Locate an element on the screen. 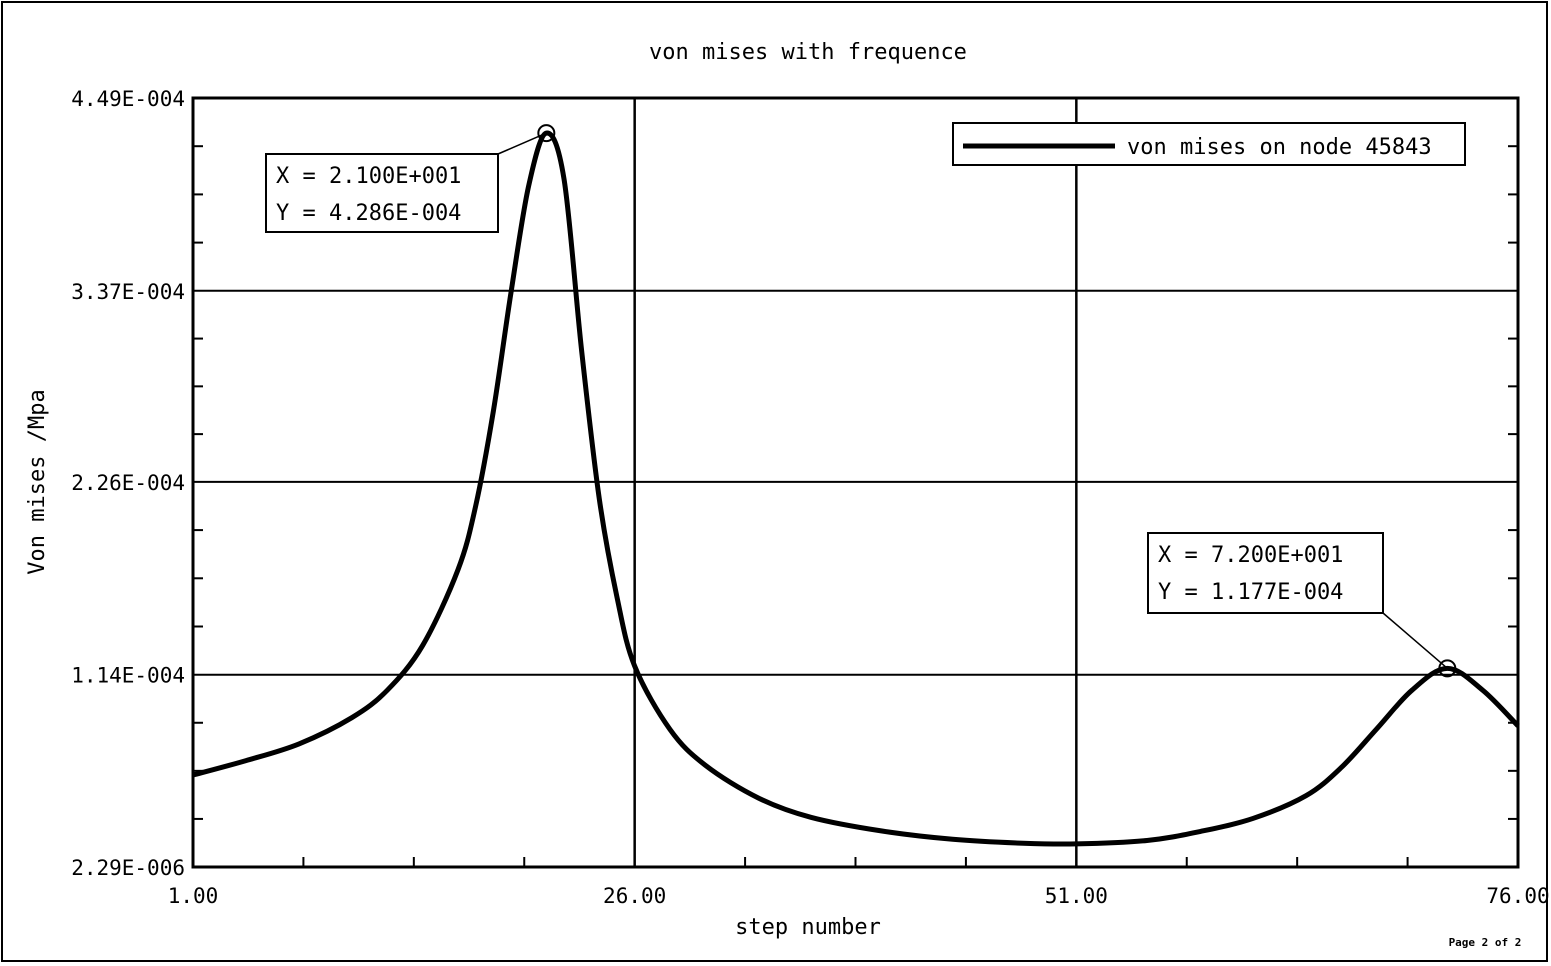  callout-leader is located at coordinates (1415, 640).